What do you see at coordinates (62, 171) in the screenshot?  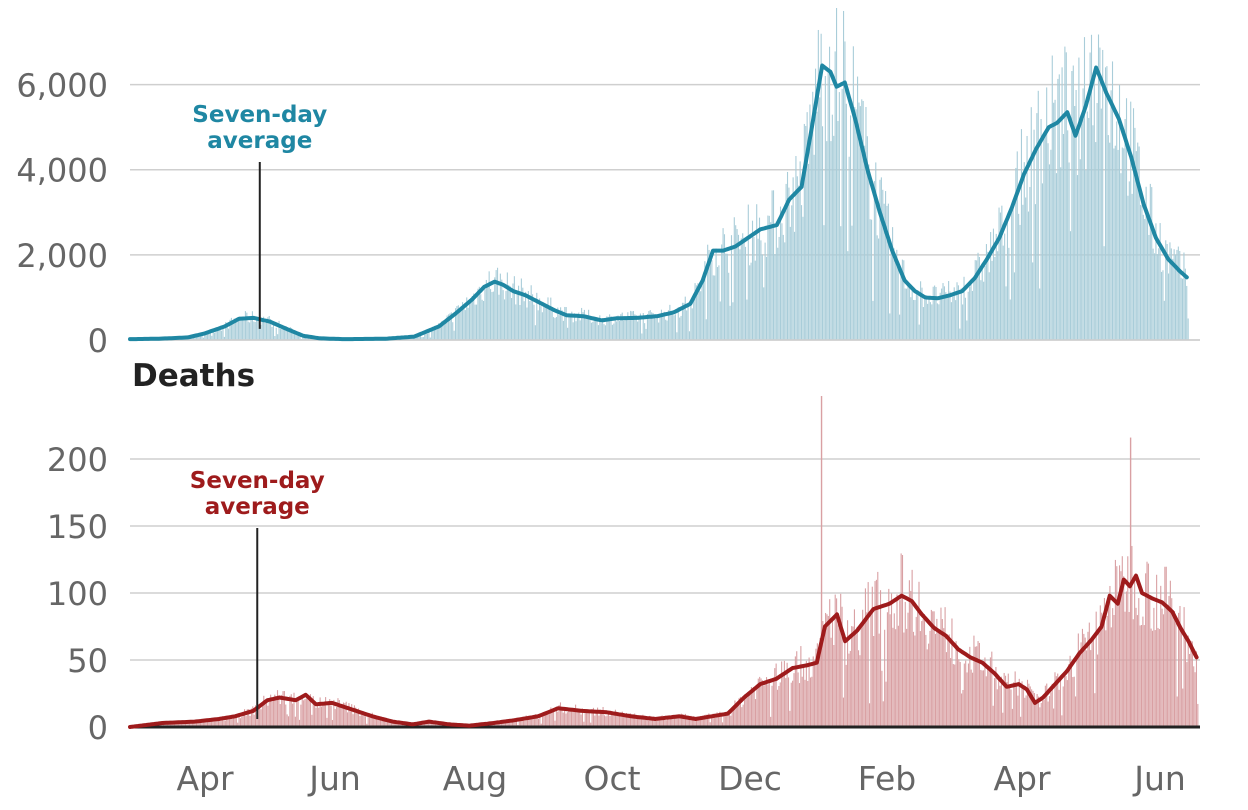 I see `cases-y-tick-label: 4,000` at bounding box center [62, 171].